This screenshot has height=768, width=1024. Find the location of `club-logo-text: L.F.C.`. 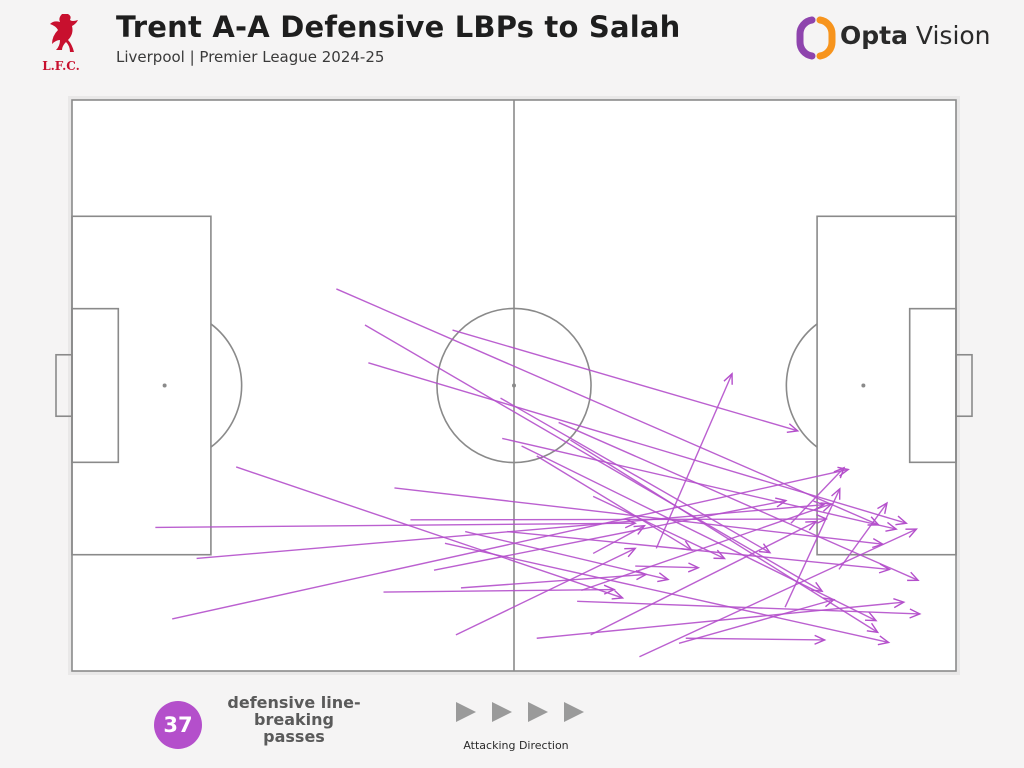

club-logo-text: L.F.C. is located at coordinates (61, 66).